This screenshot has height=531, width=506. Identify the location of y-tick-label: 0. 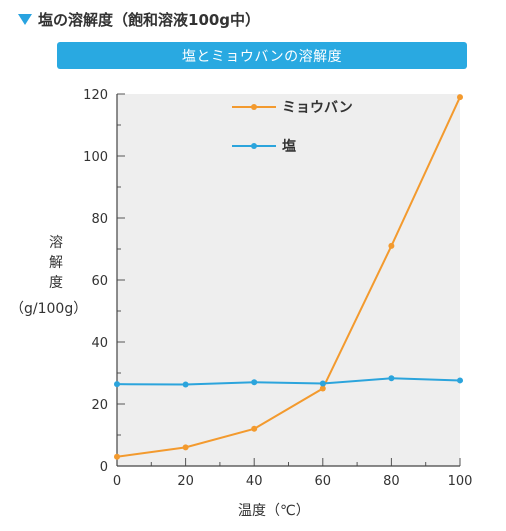
(104, 467).